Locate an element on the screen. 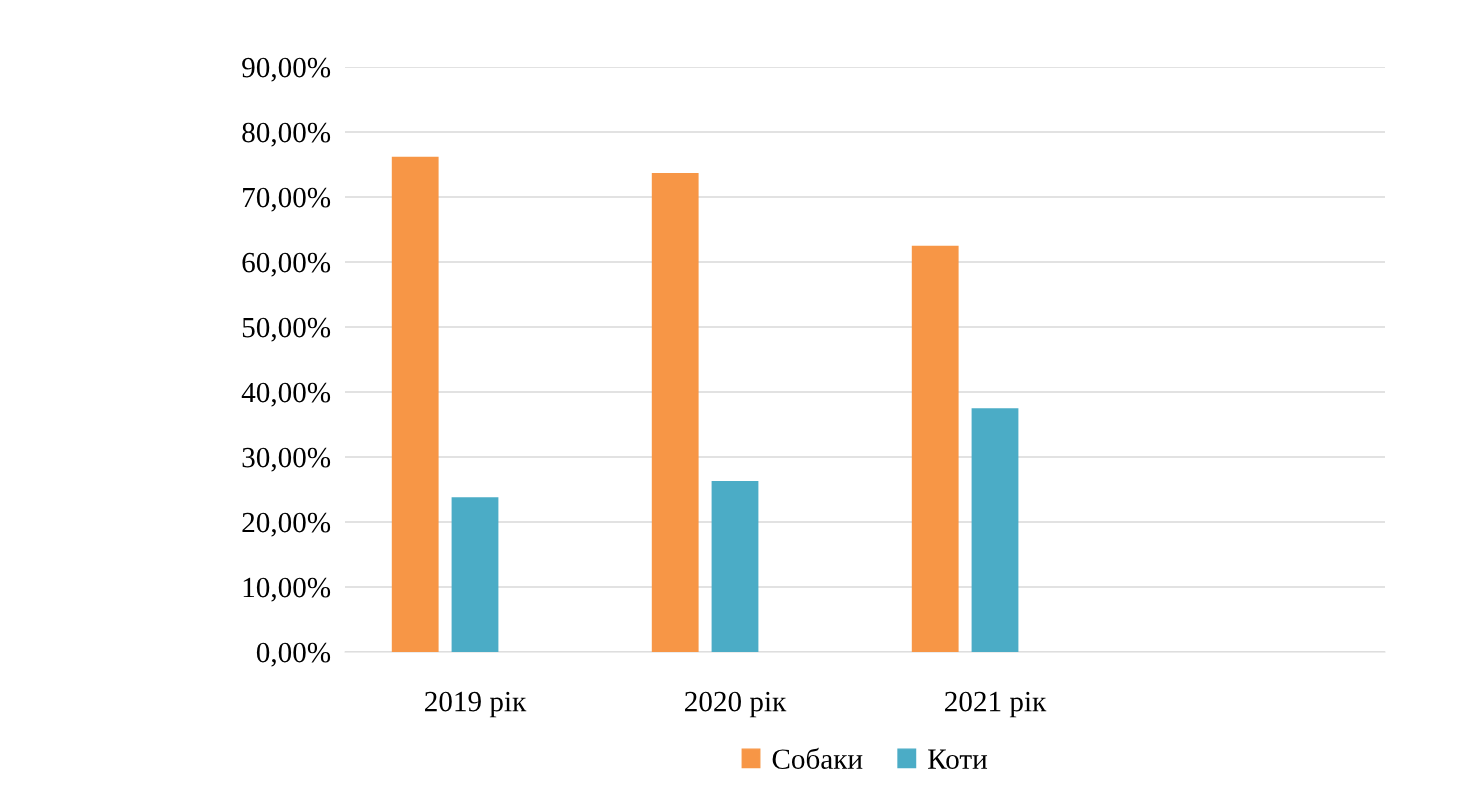  x-tick-label: 2020 рік is located at coordinates (736, 704).